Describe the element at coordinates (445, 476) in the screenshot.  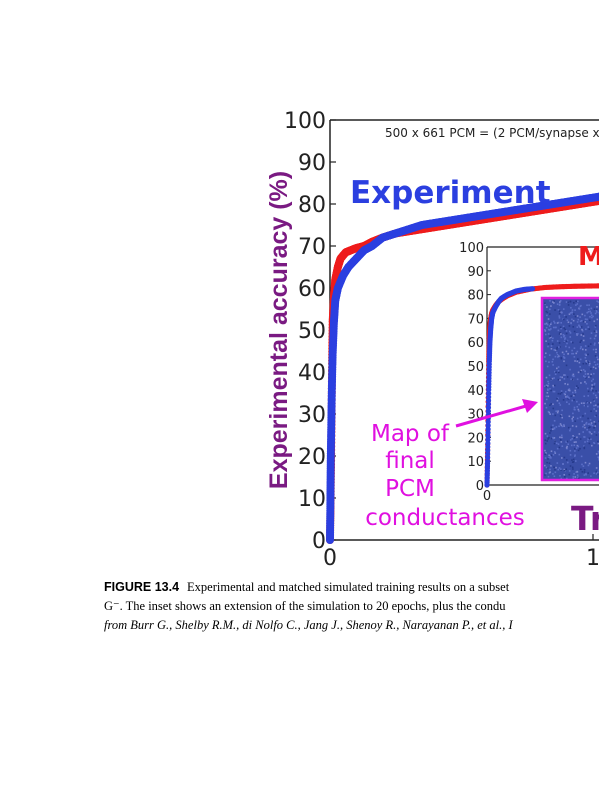
I see `map-annotation: Map of final PCM conductances` at that location.